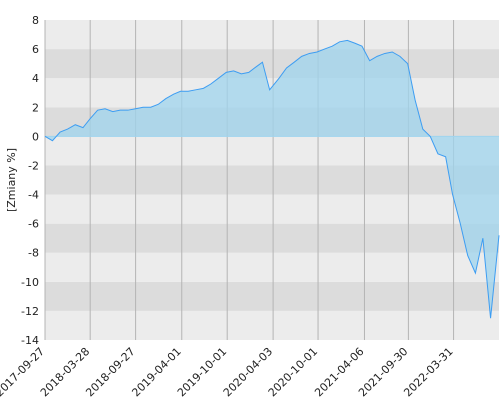 The height and width of the screenshot is (400, 500). I want to click on y-tick-label: 0, so click(35, 136).